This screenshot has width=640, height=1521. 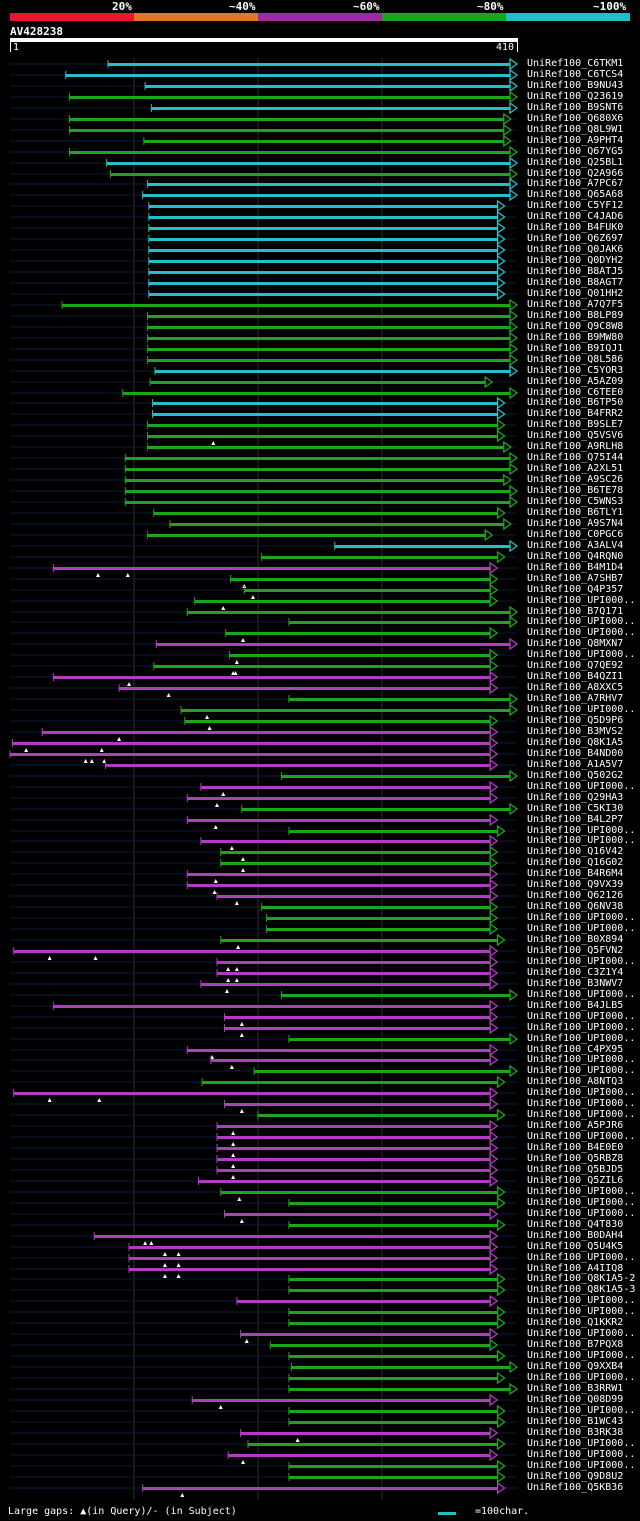 I want to click on hit-label: UniRef100_Q23619, so click(x=575, y=96).